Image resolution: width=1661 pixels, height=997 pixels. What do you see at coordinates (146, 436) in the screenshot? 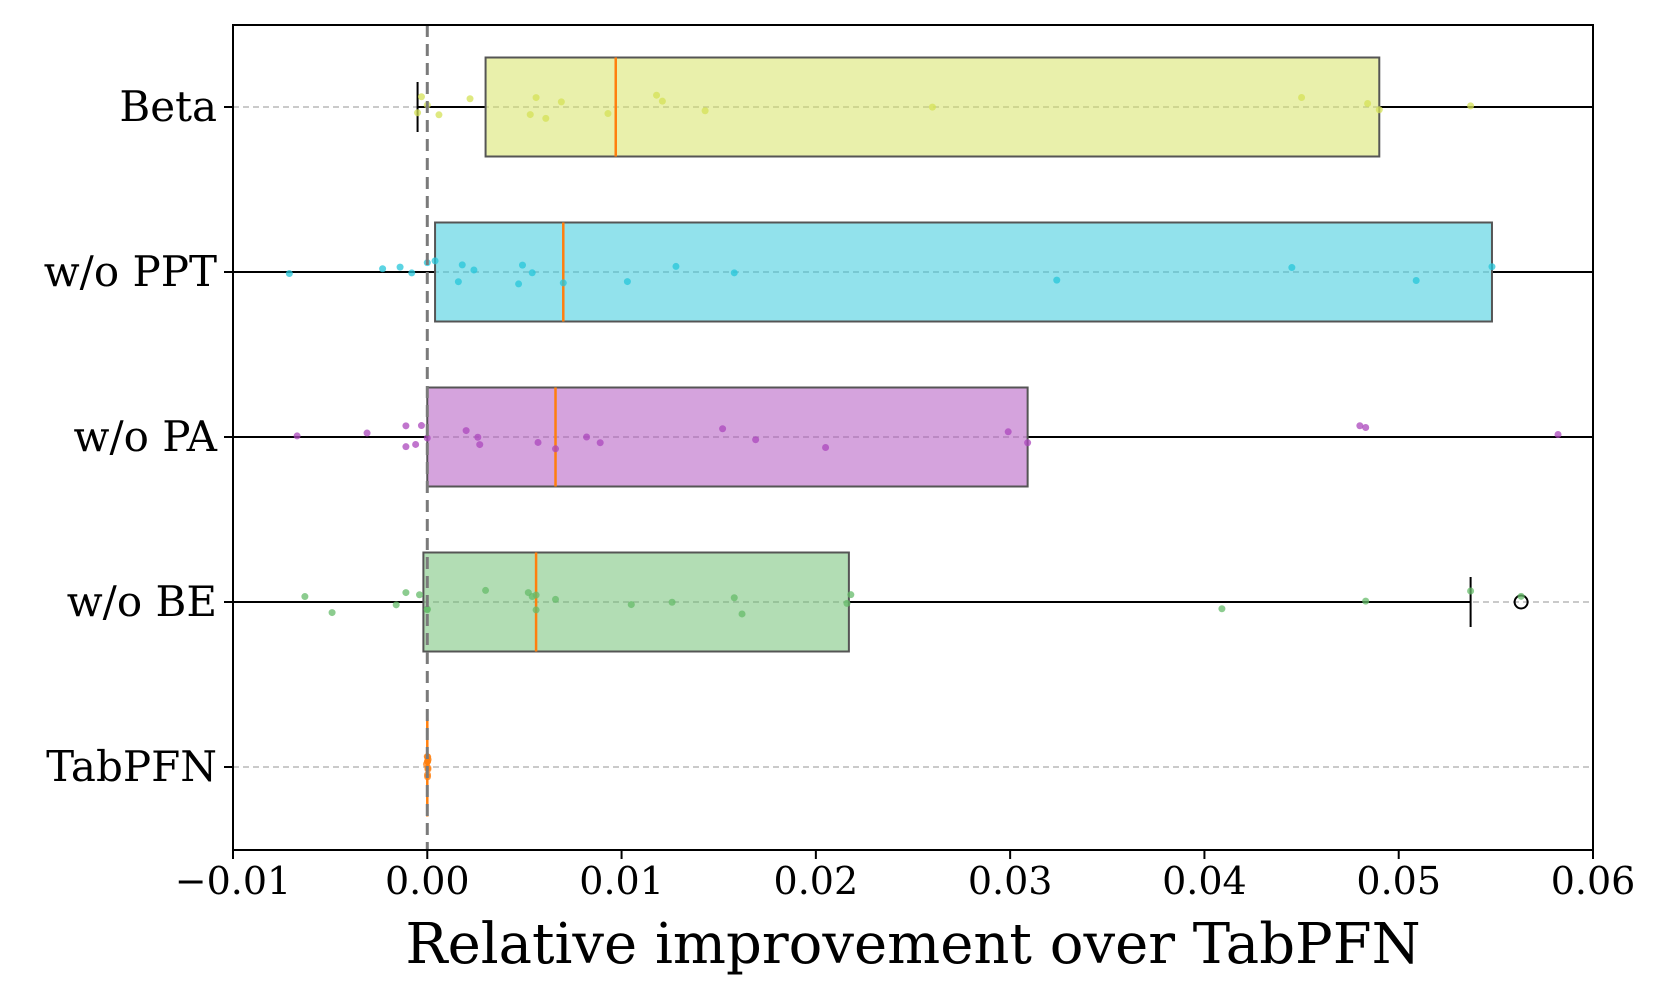
I see `category-label-w-o-pa: w/o PA` at bounding box center [146, 436].